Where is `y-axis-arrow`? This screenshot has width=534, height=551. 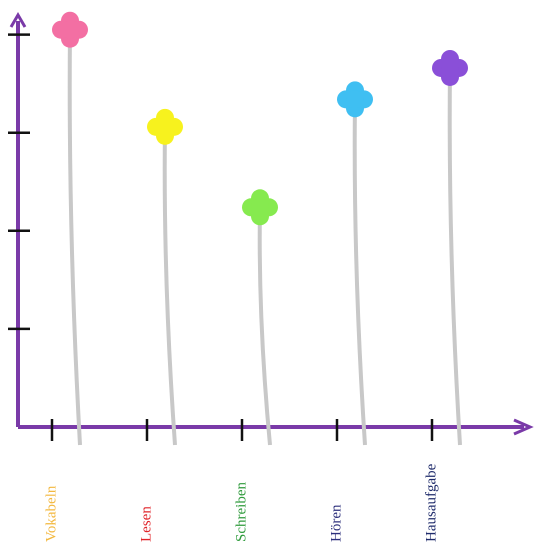
y-axis-arrow is located at coordinates (18, 20).